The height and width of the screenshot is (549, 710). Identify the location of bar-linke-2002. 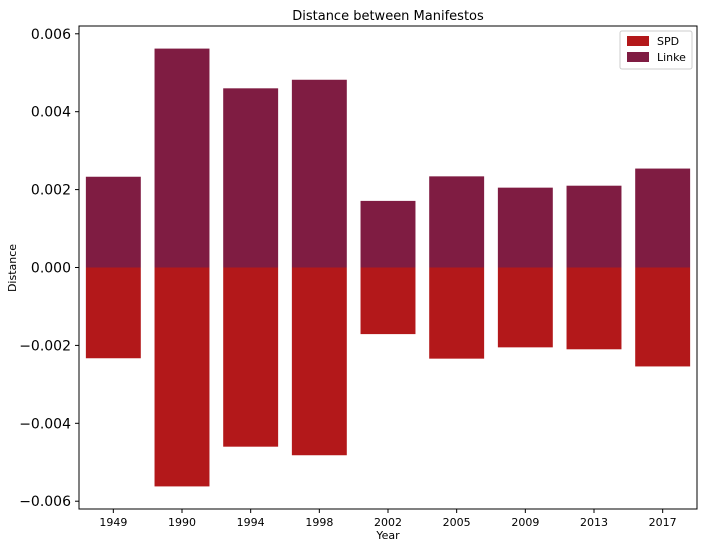
(388, 234).